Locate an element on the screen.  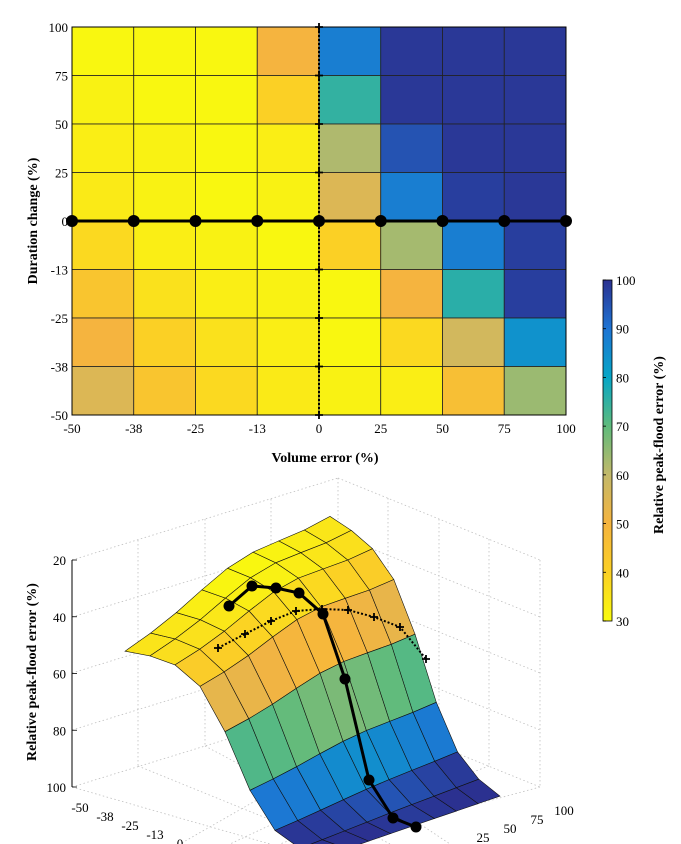
heatmap-x-tick: 25 is located at coordinates (380, 428).